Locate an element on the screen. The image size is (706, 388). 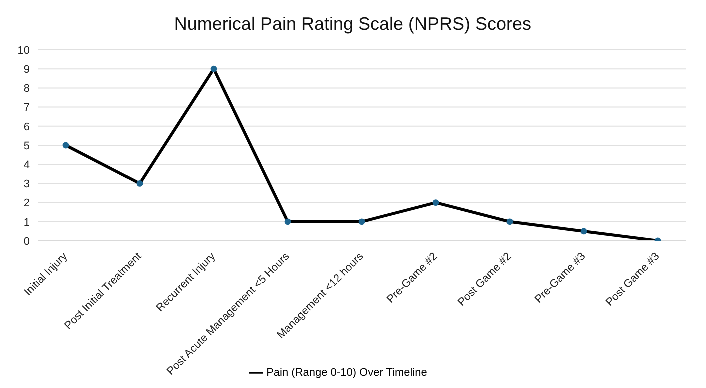
y-tick-label: 1 is located at coordinates (27, 222).